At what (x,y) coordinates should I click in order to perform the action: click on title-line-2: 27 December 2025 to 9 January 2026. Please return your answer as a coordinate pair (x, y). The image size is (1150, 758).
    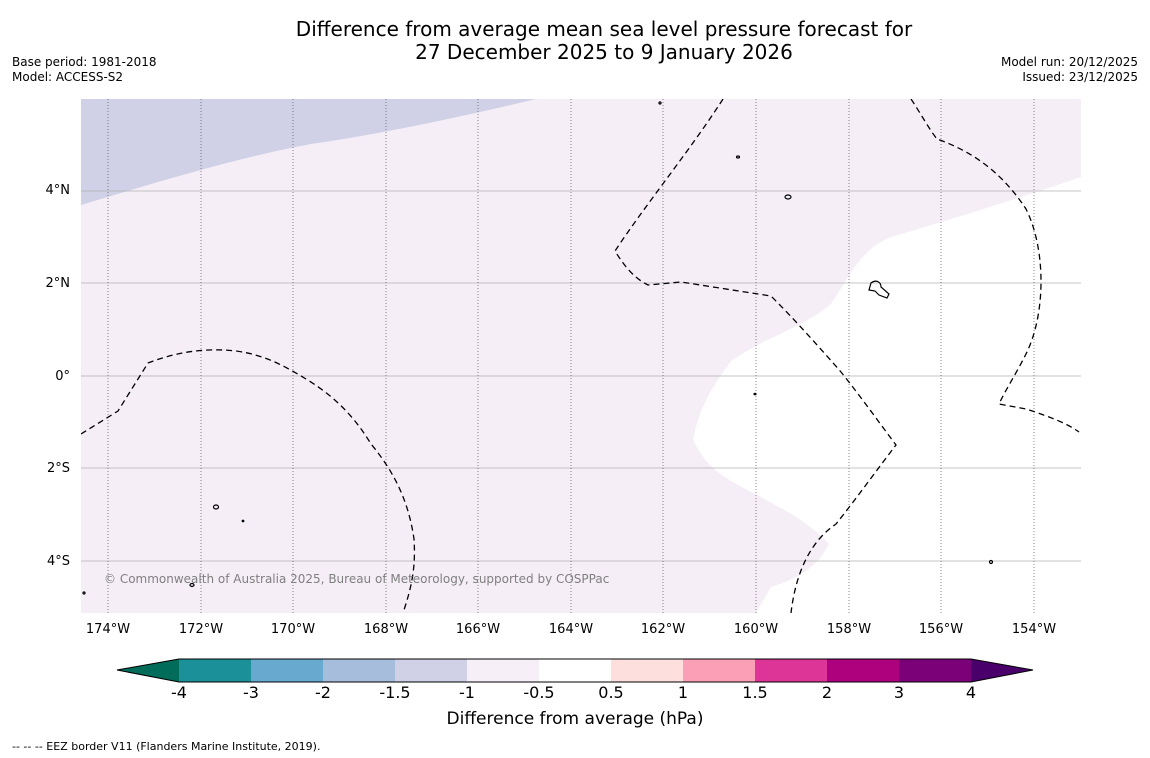
    Looking at the image, I should click on (604, 52).